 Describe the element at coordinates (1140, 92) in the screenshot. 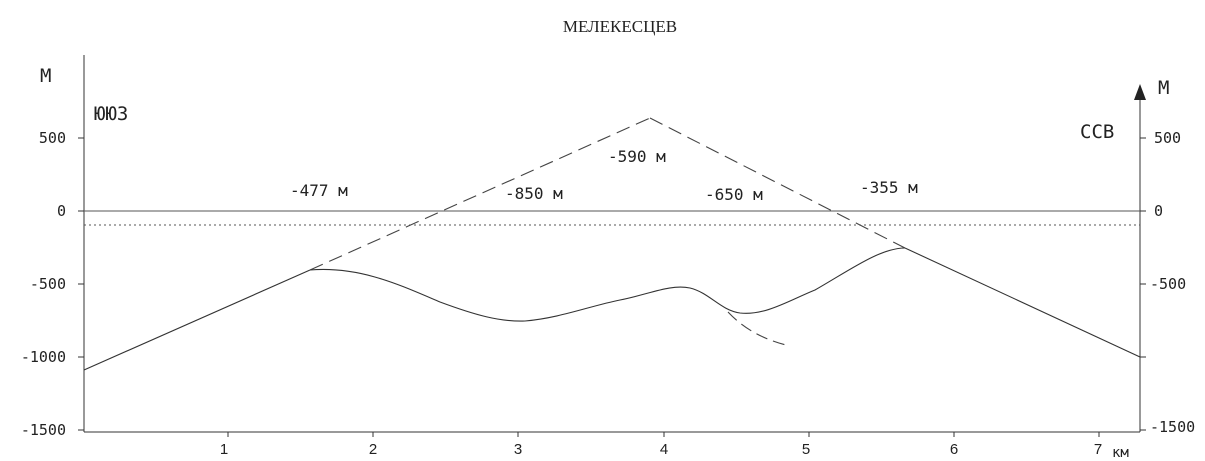

I see `right-axis-arrow-icon` at that location.